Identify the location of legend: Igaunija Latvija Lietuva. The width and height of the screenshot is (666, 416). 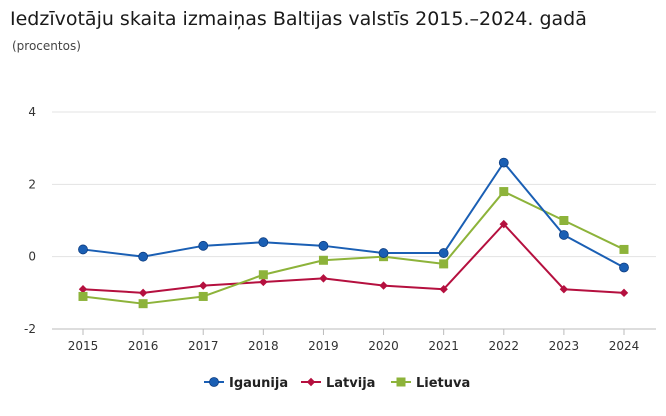
(337, 383).